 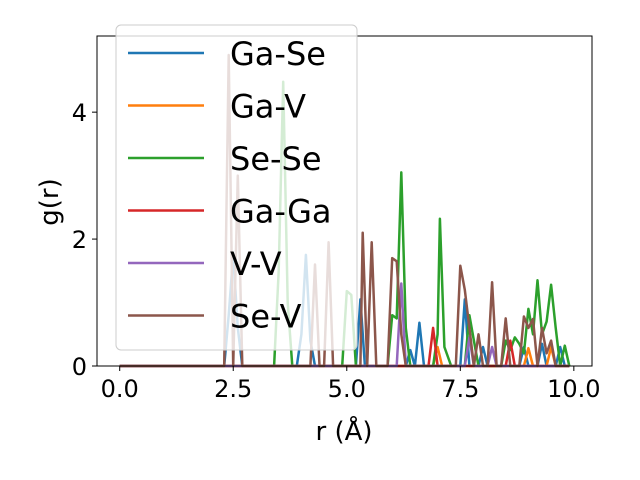 I want to click on legend-label: Ga-Ga, so click(x=281, y=212).